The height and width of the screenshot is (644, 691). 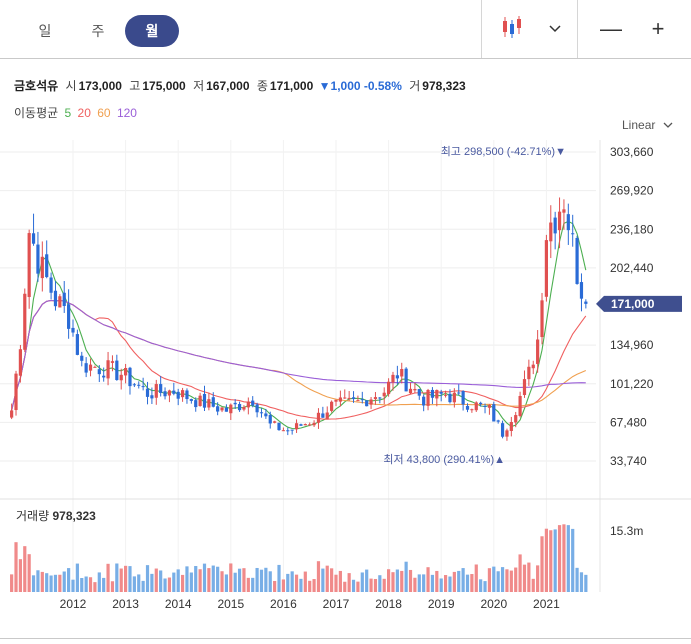 What do you see at coordinates (345, 29) in the screenshot?
I see `chart-toolbar: 일 주 월 — +` at bounding box center [345, 29].